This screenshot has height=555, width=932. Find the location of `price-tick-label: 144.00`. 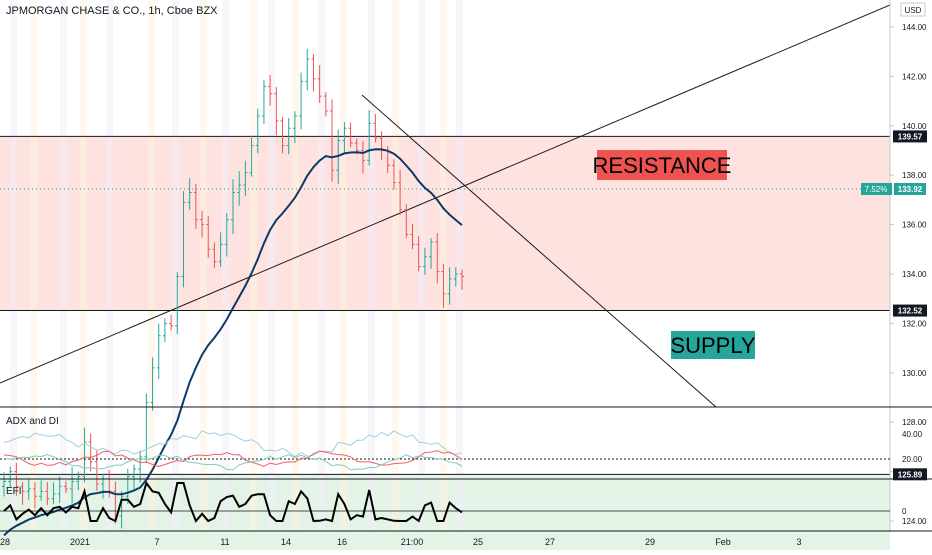

price-tick-label: 144.00 is located at coordinates (914, 27).